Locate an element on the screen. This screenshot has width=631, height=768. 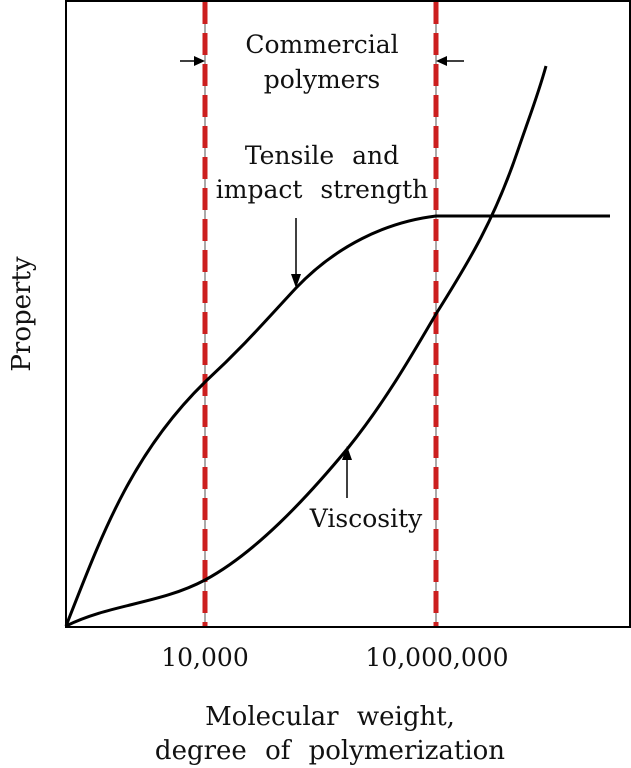
tensile-pointer-head is located at coordinates (296, 281).